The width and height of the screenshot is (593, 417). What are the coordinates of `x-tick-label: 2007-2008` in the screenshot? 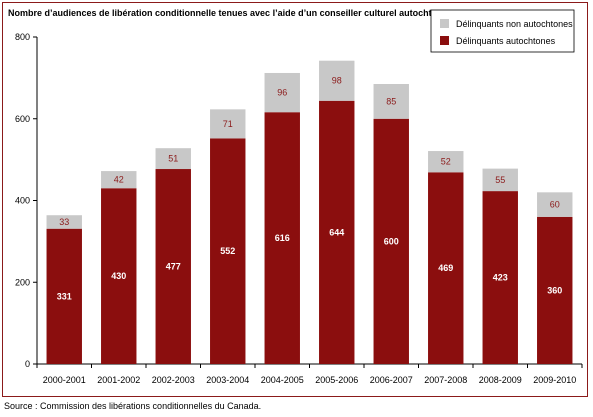 It's located at (445, 380).